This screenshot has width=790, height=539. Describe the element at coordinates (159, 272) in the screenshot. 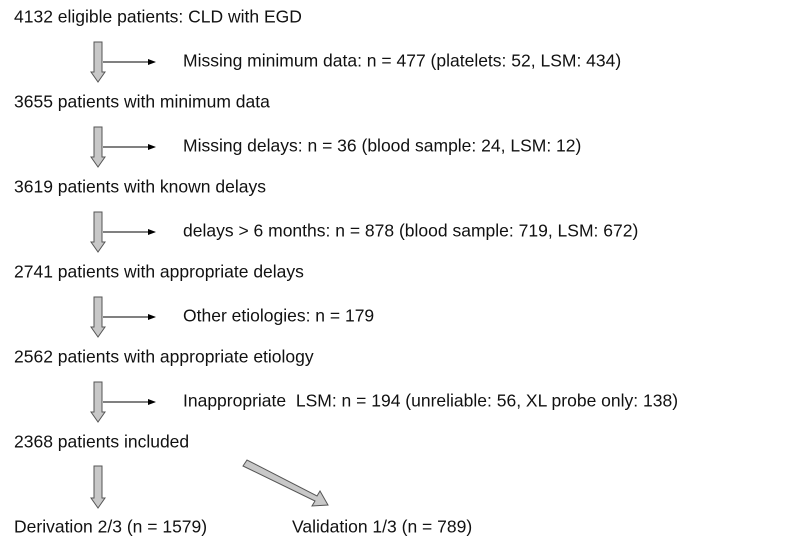

I see `step-label: 2741 patients with appropriate delays` at that location.